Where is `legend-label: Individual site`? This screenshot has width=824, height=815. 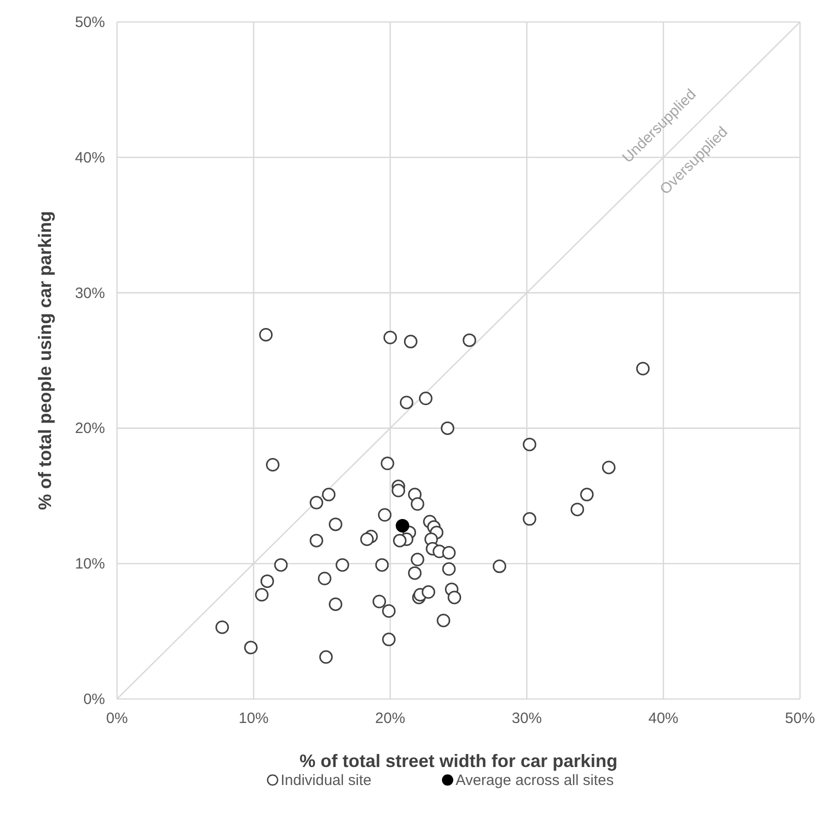
legend-label: Individual site is located at coordinates (326, 780).